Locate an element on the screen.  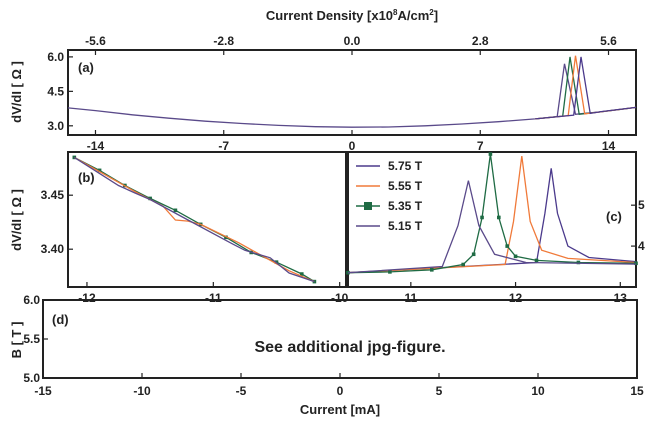
x-tick-label: -5 is located at coordinates (241, 391).